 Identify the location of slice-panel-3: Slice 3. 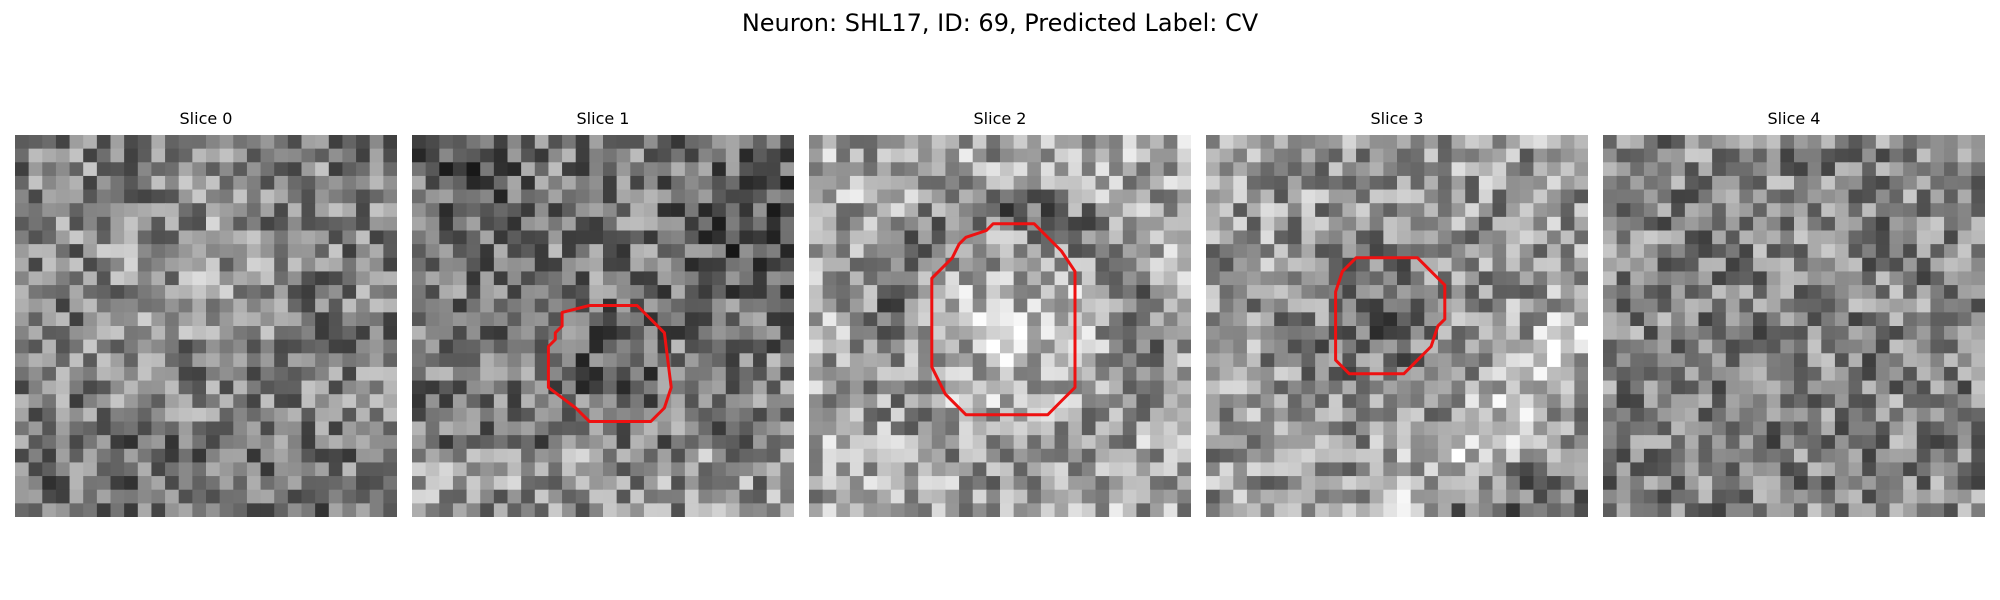
(1397, 312).